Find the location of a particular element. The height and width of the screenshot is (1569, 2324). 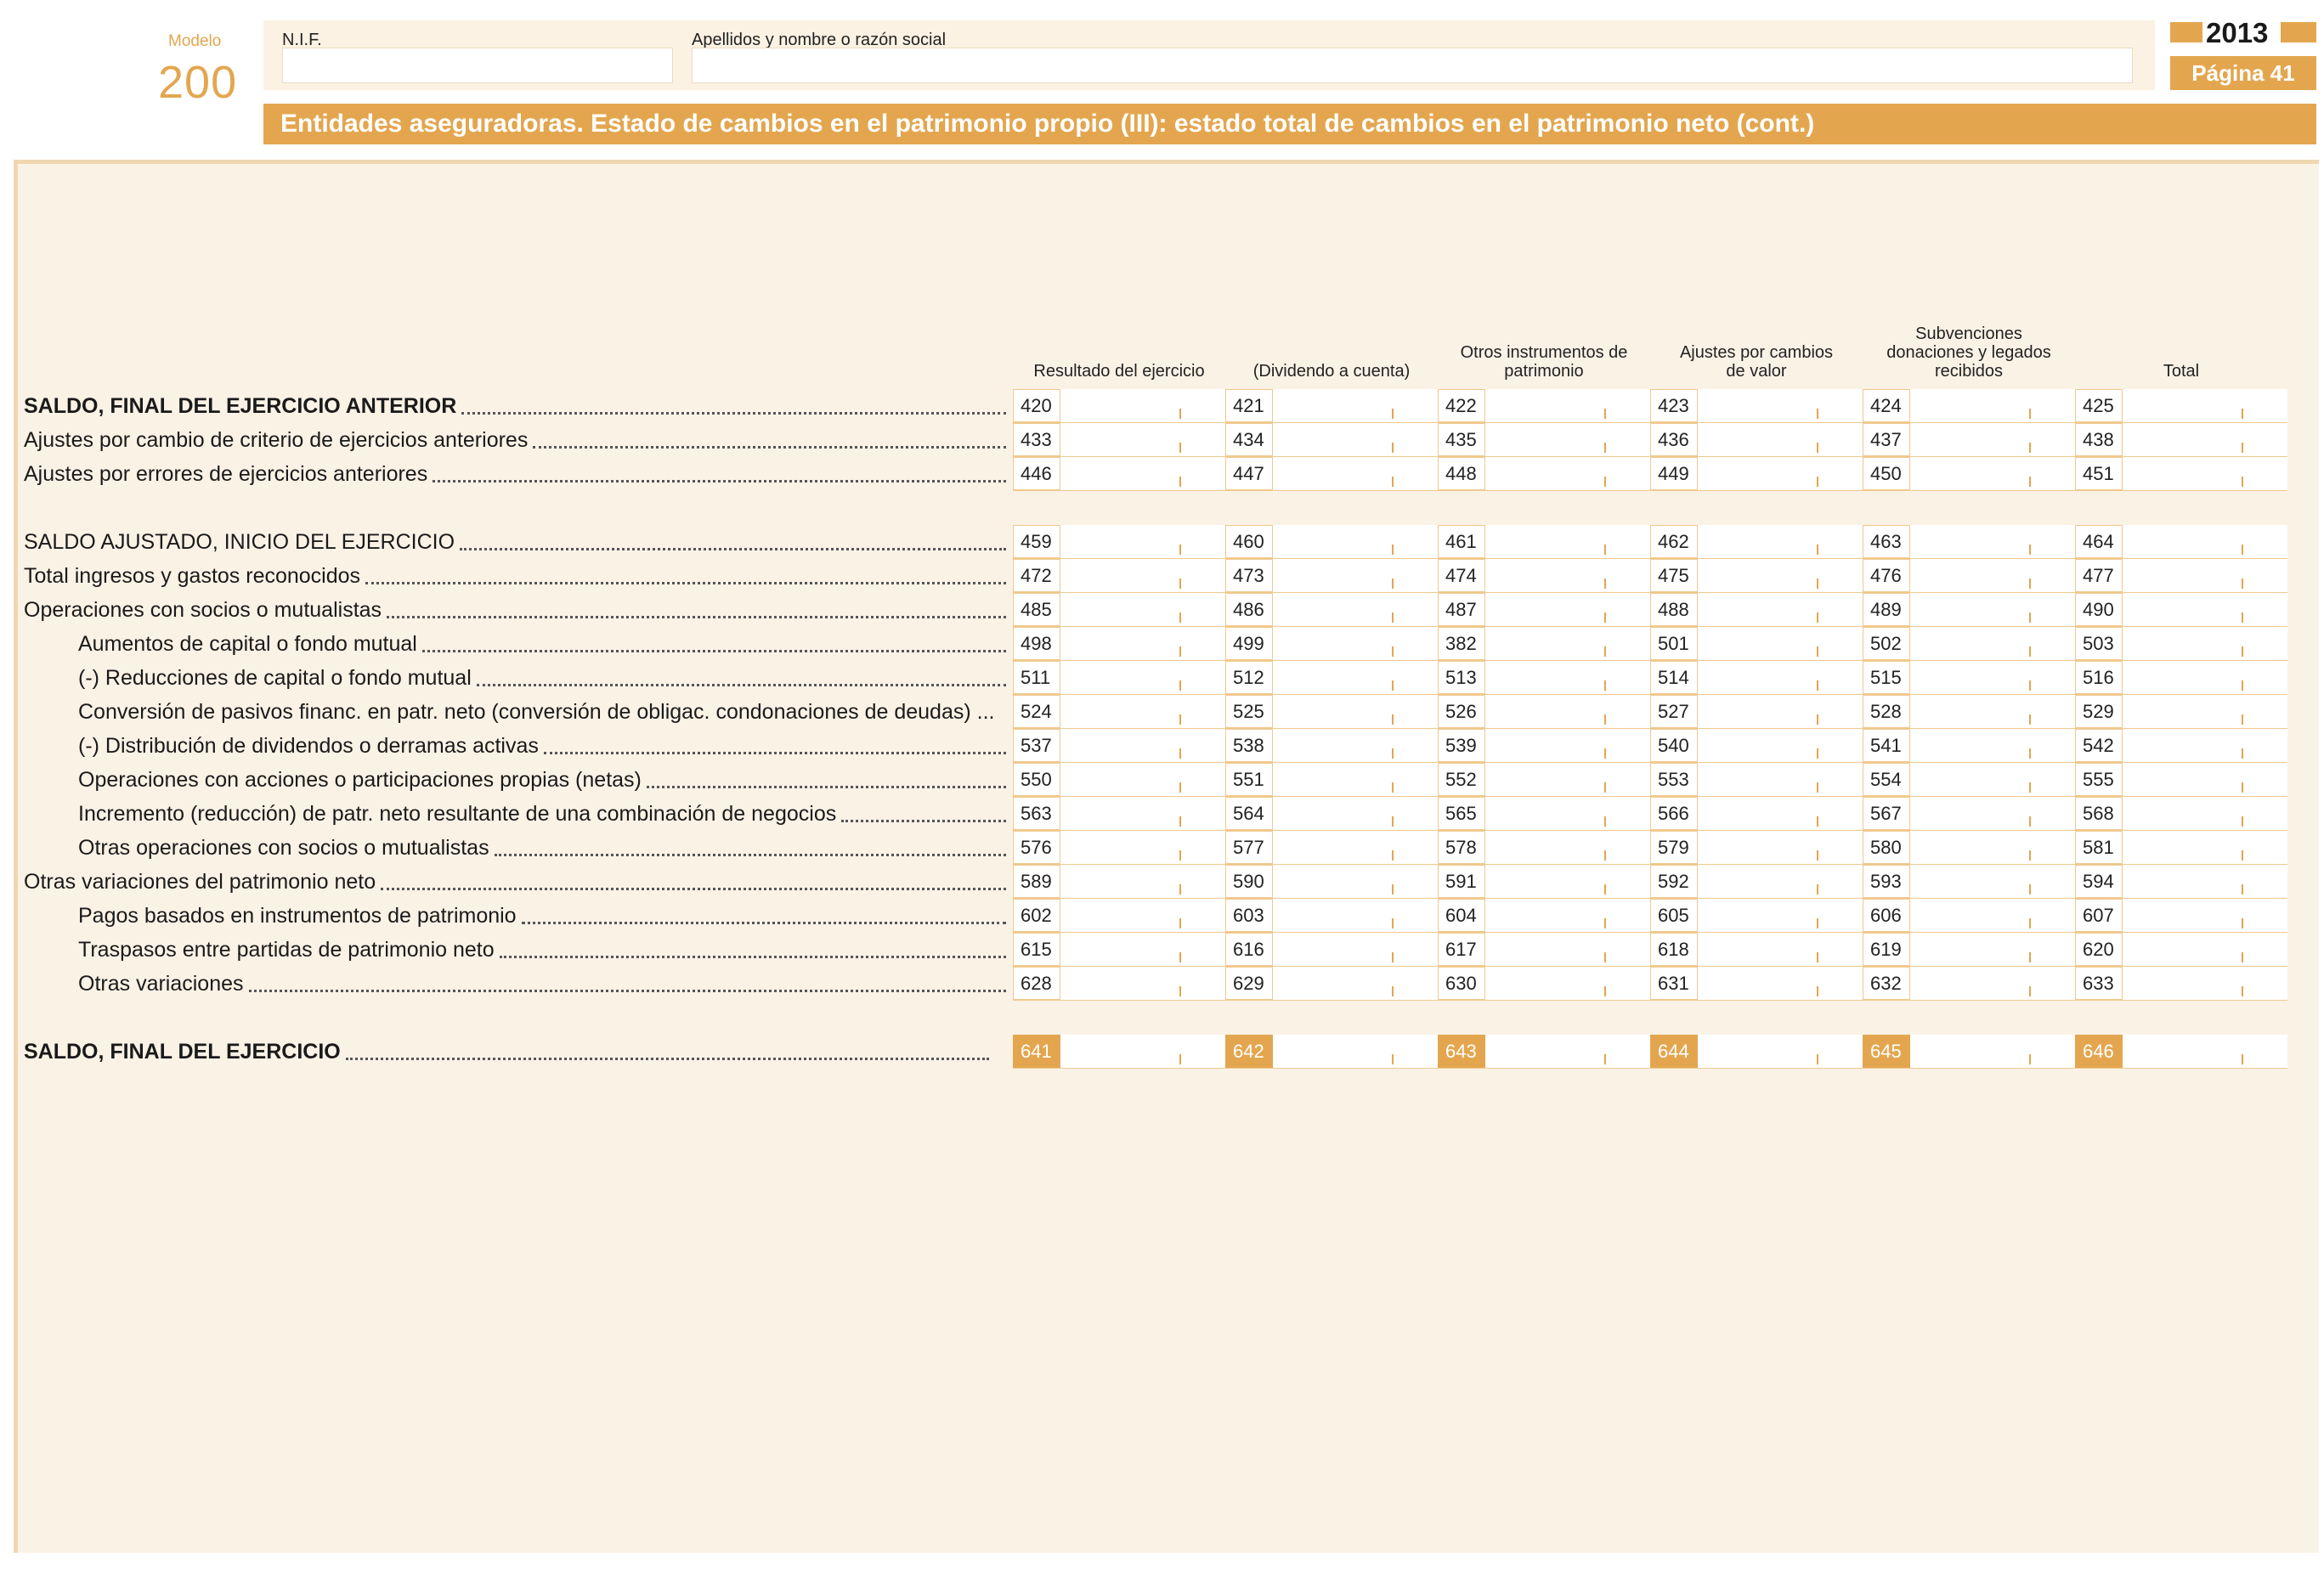

amount-field: 473 is located at coordinates (1331, 576).